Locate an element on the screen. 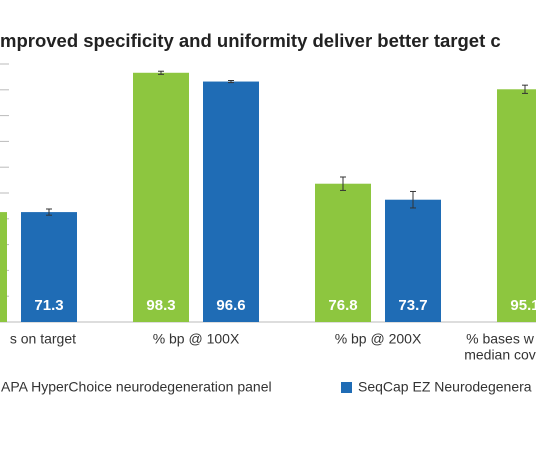 This screenshot has width=536, height=456. value-label: 96.6 is located at coordinates (230, 305).